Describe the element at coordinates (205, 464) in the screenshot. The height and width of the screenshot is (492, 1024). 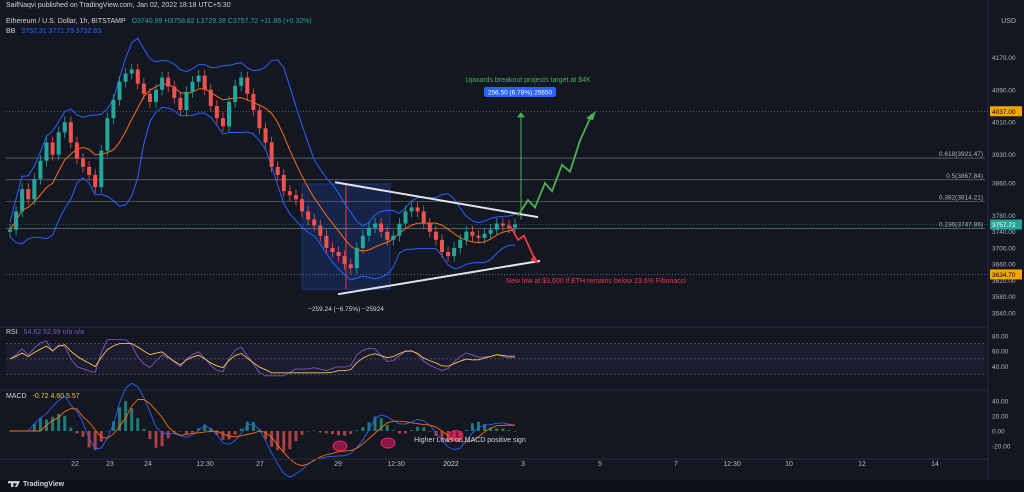
I see `time-tick-label: 12:30` at that location.